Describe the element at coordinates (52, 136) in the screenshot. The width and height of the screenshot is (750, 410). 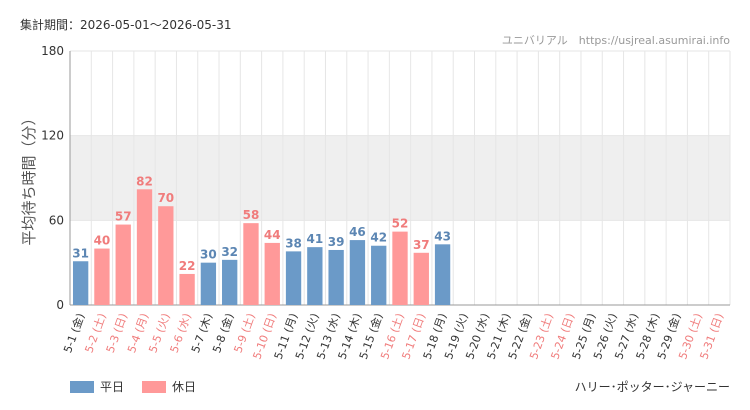
I see `y-tick-label: 120` at that location.